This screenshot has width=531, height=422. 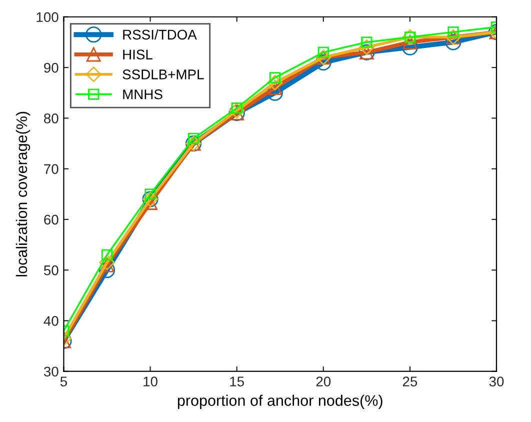 What do you see at coordinates (51, 321) in the screenshot?
I see `y-tick-label: 40` at bounding box center [51, 321].